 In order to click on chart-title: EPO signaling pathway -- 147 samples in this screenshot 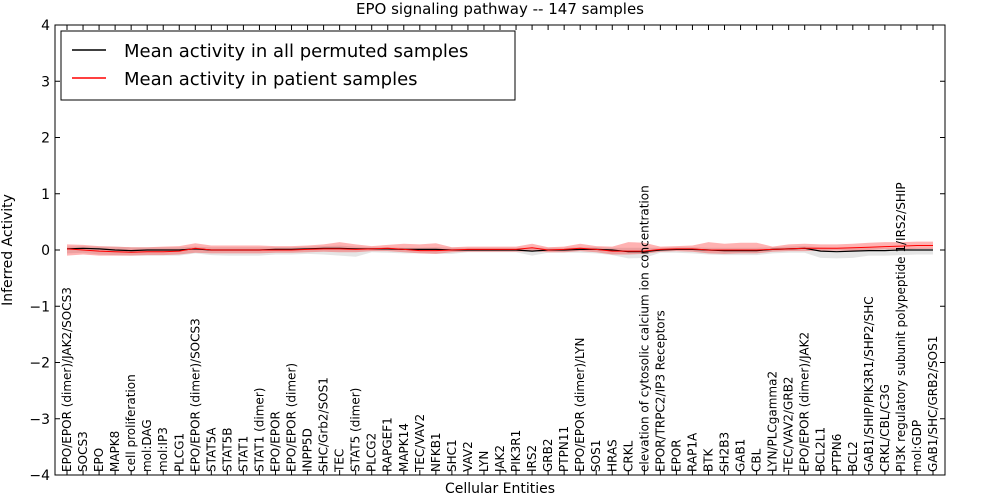, I will do `click(500, 9)`.